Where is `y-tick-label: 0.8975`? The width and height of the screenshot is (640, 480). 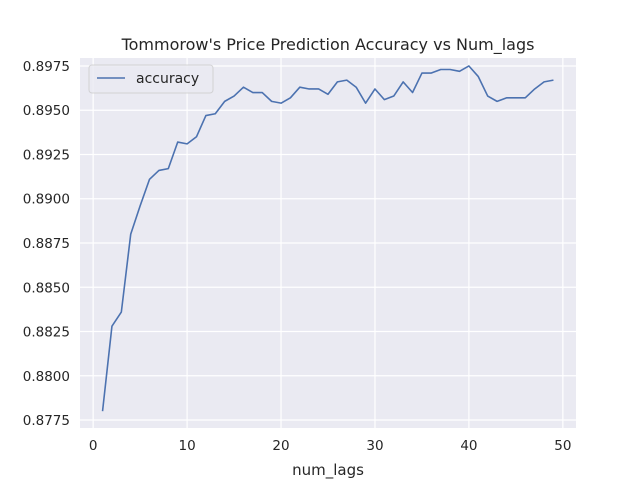 y-tick-label: 0.8975 is located at coordinates (46, 67).